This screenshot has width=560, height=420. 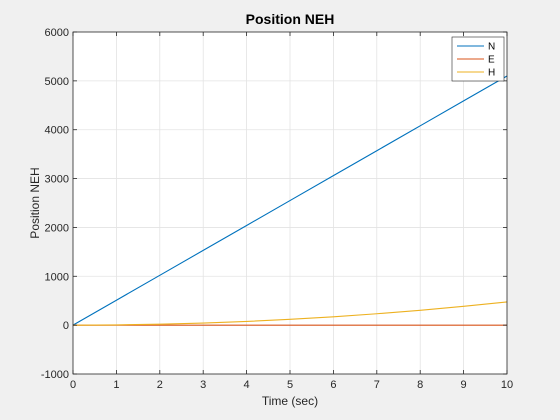 What do you see at coordinates (57, 228) in the screenshot?
I see `y-tick-label: 2000` at bounding box center [57, 228].